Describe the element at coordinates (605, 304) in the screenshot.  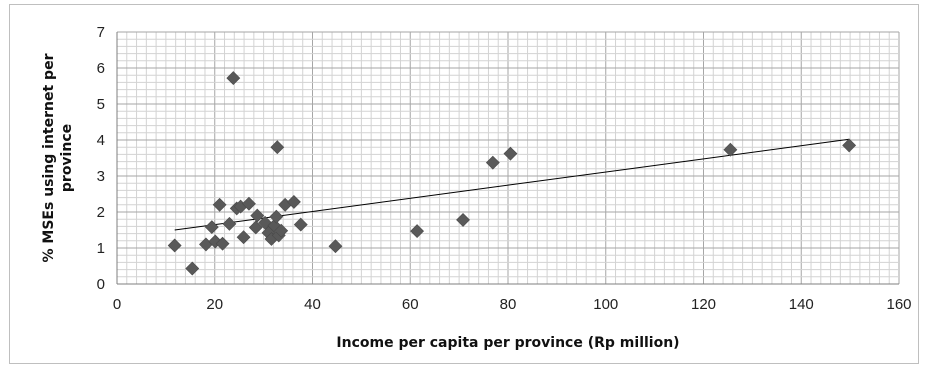
I see `x-tick-label: 100` at that location.